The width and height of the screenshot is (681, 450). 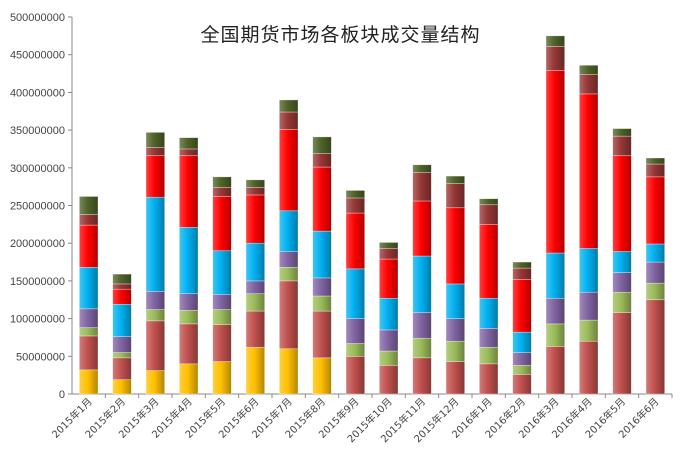 I want to click on y-tick-label: 100000000, so click(x=37, y=320).